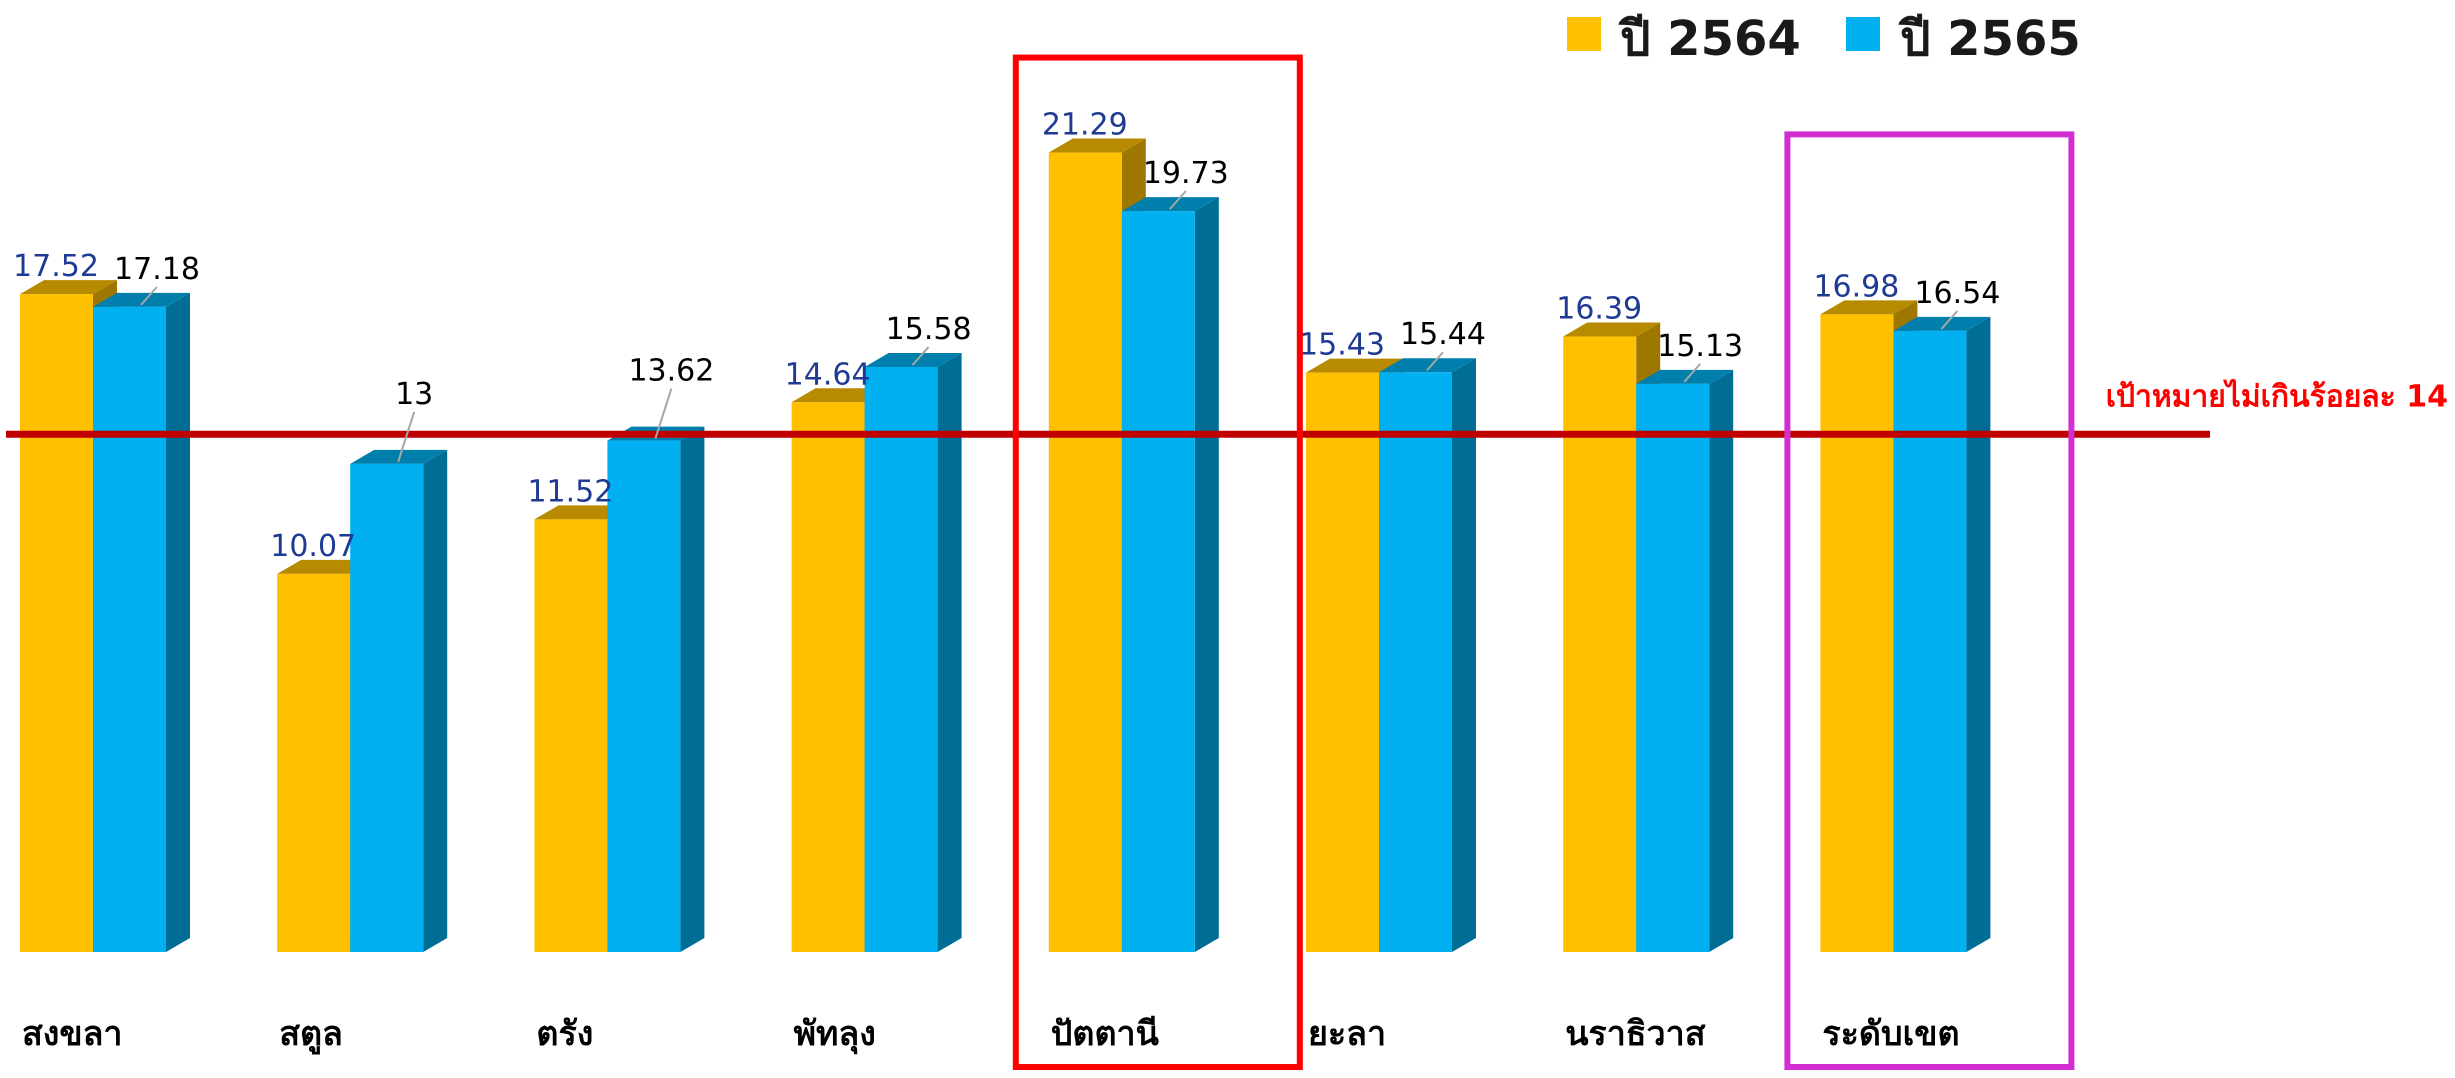  What do you see at coordinates (1957, 293) in the screenshot?
I see `data-label-7-1: 16.54` at bounding box center [1957, 293].